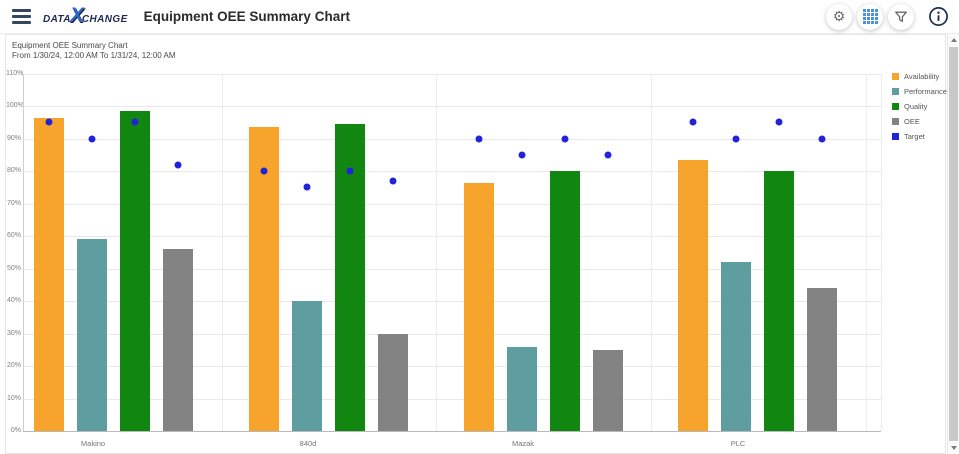  Describe the element at coordinates (822, 139) in the screenshot. I see `target-dot-plc-oee` at that location.